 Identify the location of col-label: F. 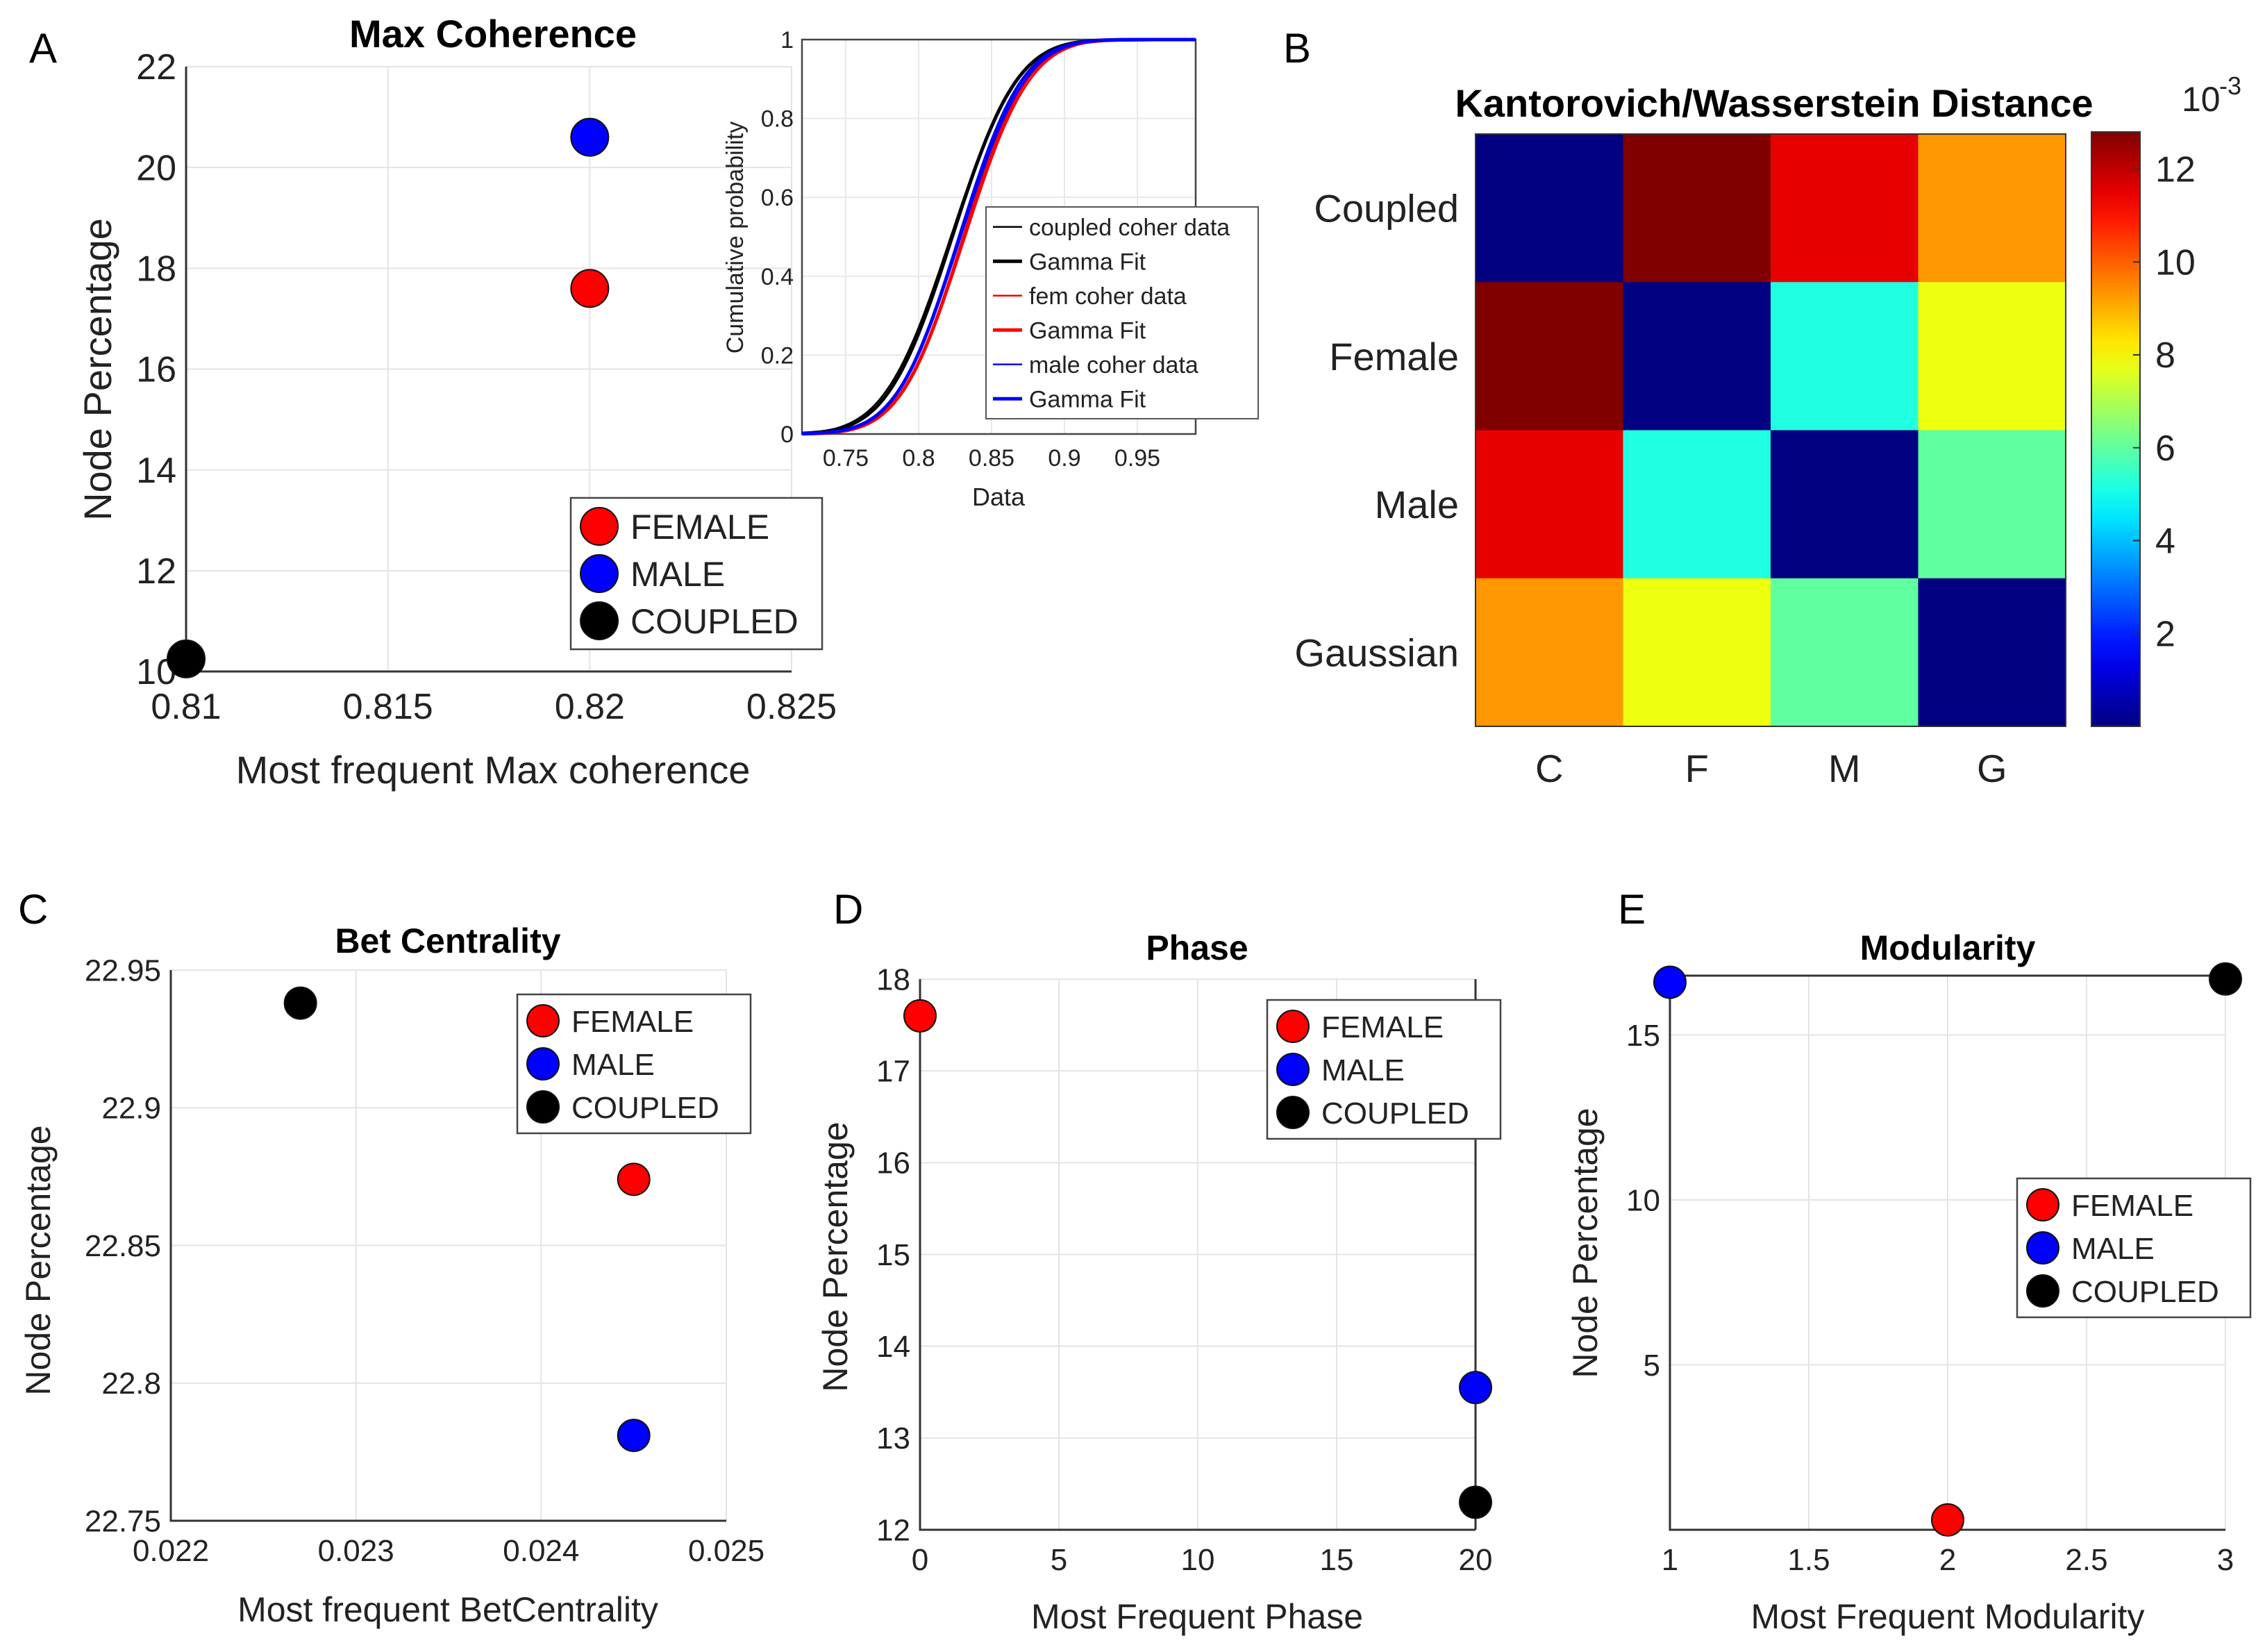
(1697, 768).